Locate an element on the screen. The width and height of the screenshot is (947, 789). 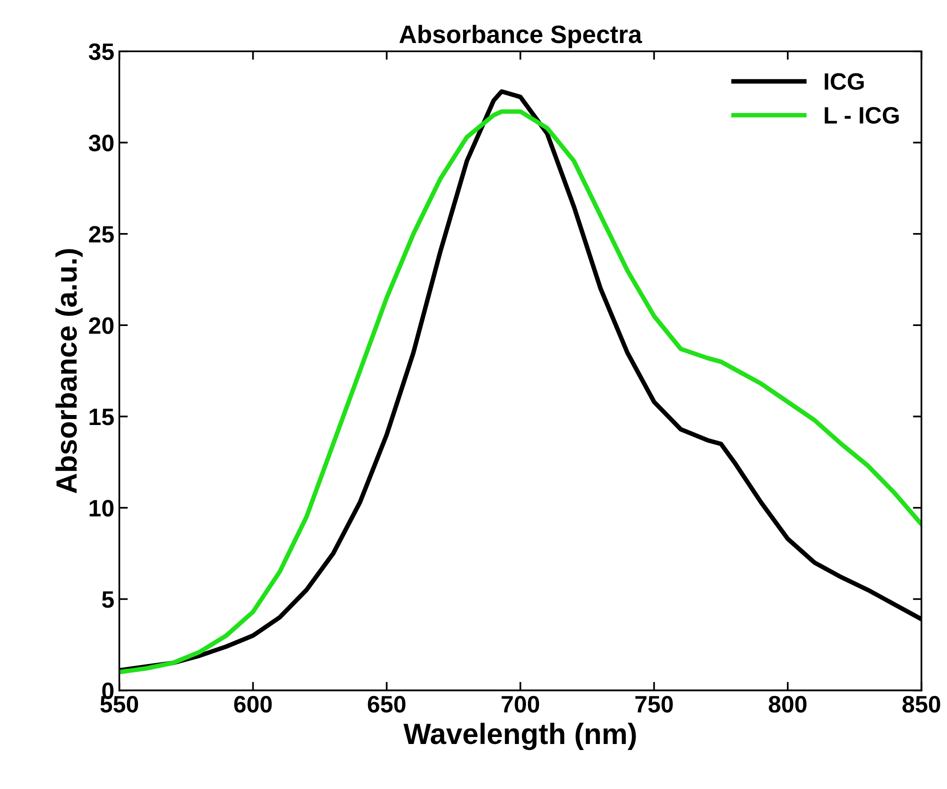
x-tick-label: 750 is located at coordinates (654, 704).